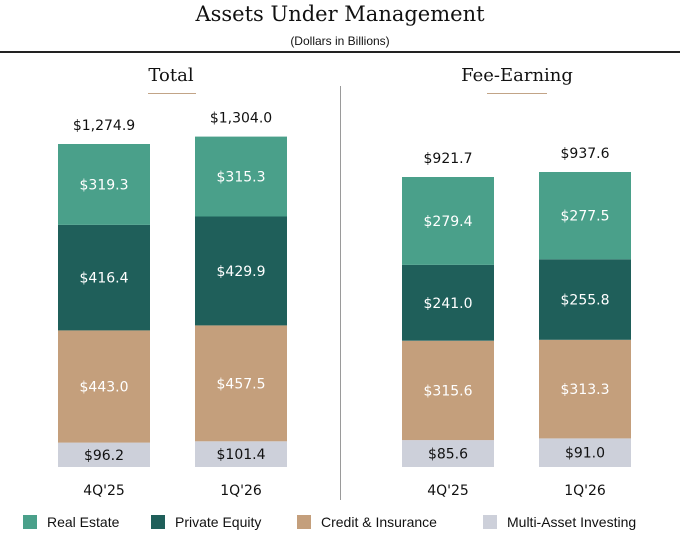  I want to click on bar-segment-fee-earning-1q-26-real-estate, so click(585, 216).